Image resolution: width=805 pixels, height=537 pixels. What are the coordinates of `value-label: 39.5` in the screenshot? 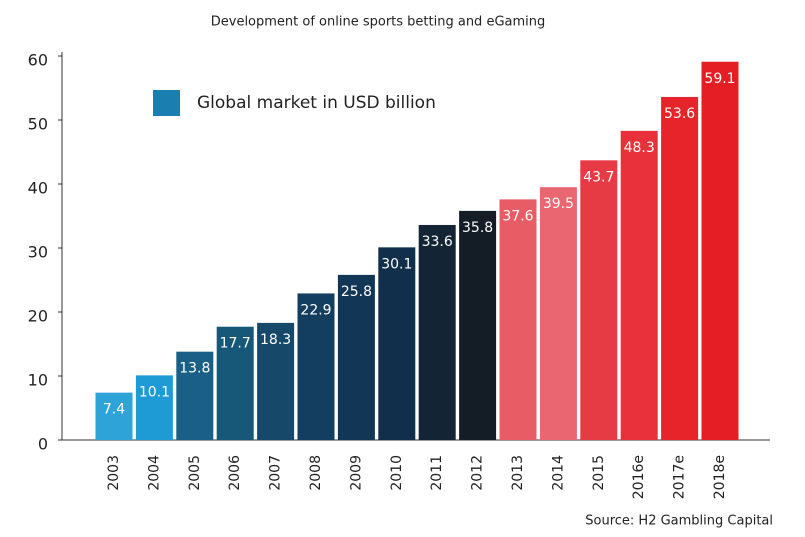 It's located at (558, 204).